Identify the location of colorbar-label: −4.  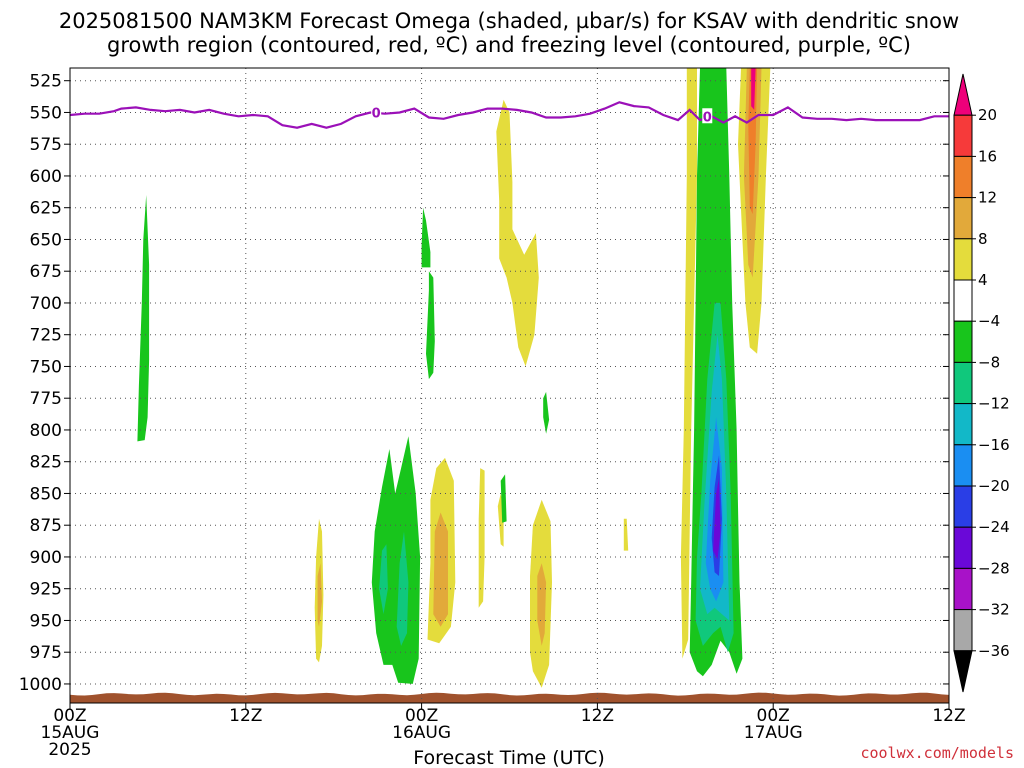
(989, 321).